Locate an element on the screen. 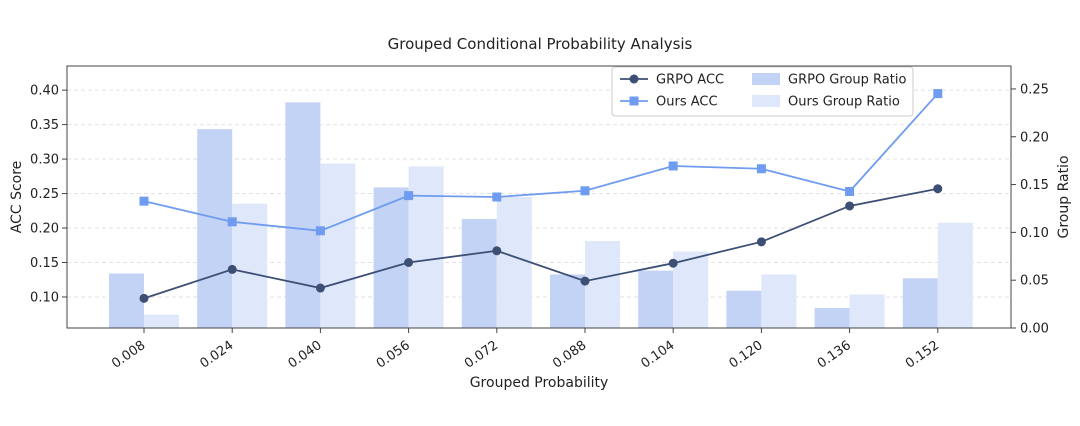 This screenshot has width=1080, height=426. legend-label: Ours Group Ratio is located at coordinates (844, 102).